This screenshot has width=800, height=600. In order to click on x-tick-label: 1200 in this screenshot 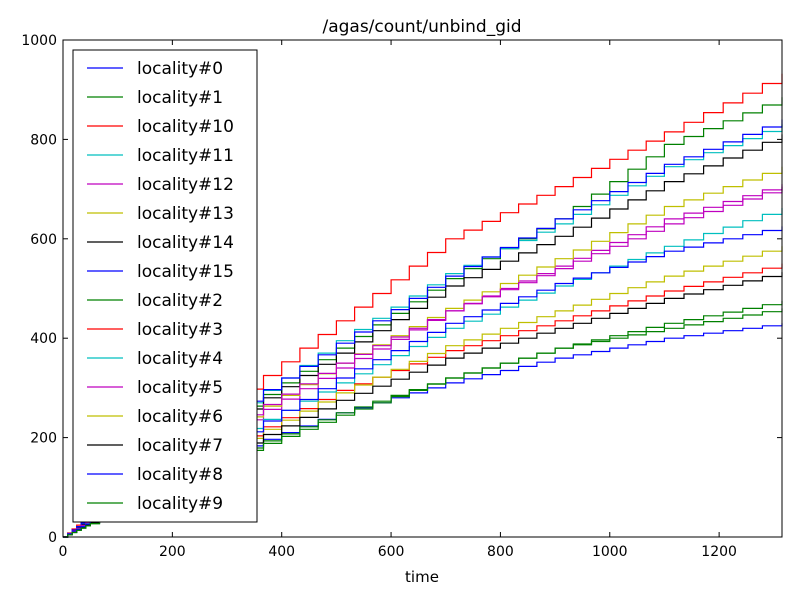, I will do `click(719, 552)`.